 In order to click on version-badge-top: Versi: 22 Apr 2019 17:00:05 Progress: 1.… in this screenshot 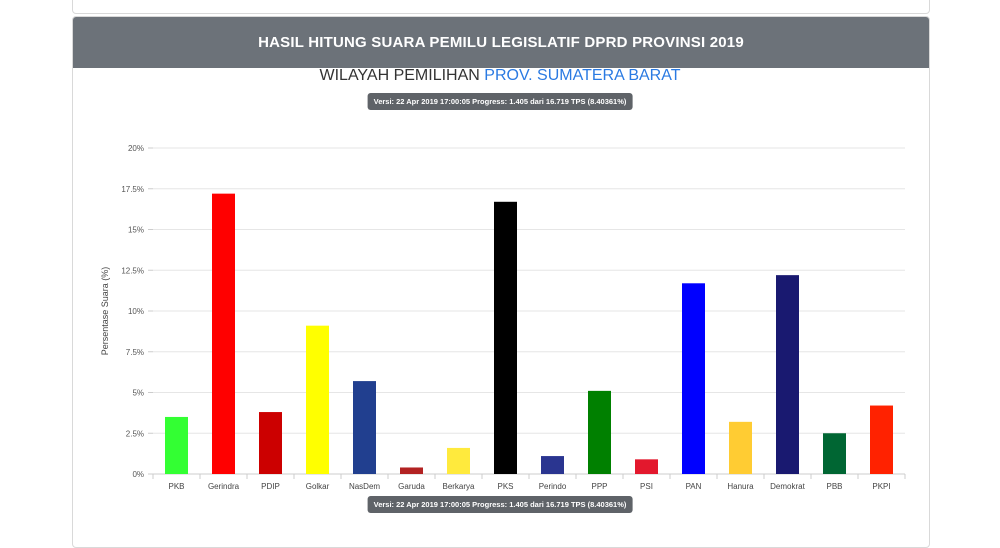, I will do `click(500, 101)`.